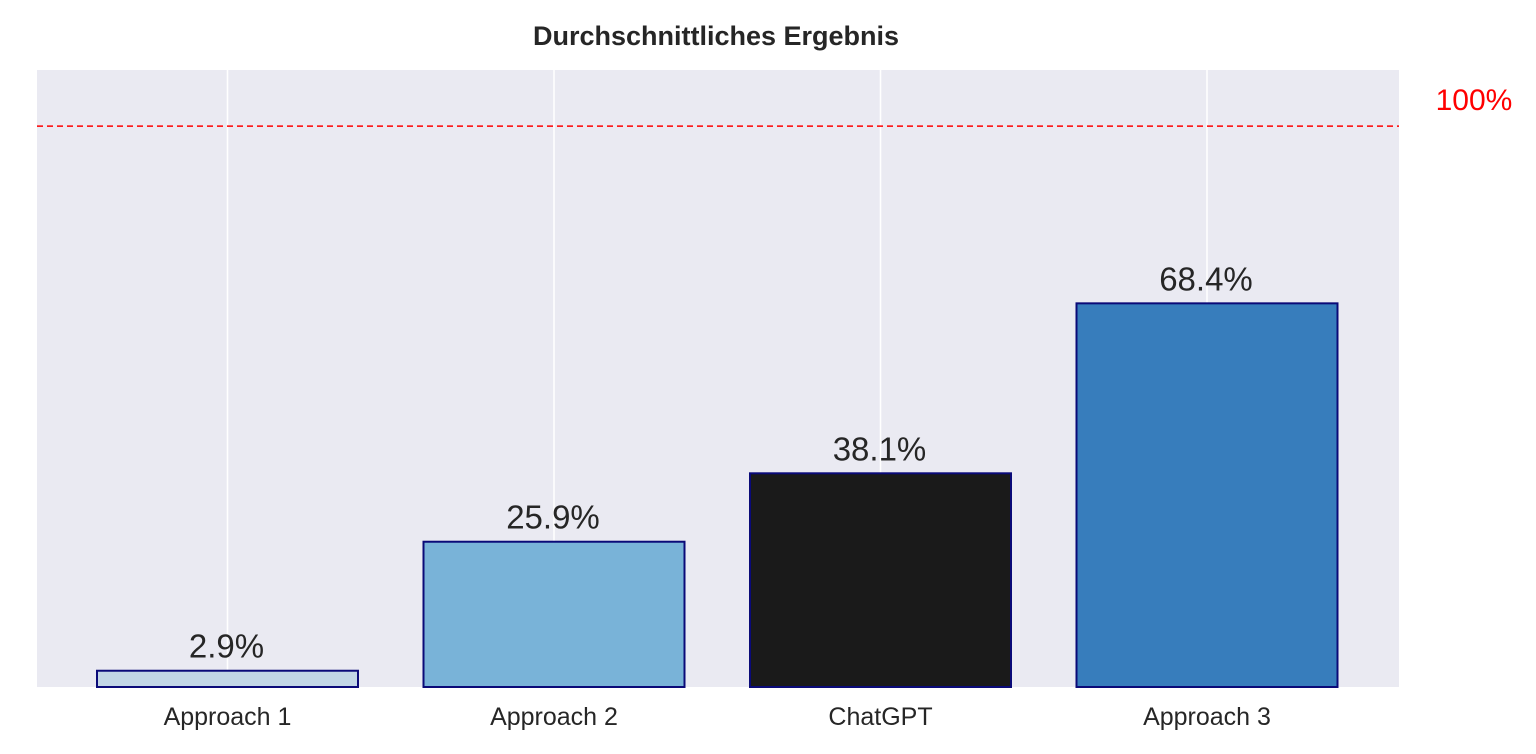 The height and width of the screenshot is (754, 1536). Describe the element at coordinates (716, 36) in the screenshot. I see `chart-title: Durchschnittliches Ergebnis` at that location.